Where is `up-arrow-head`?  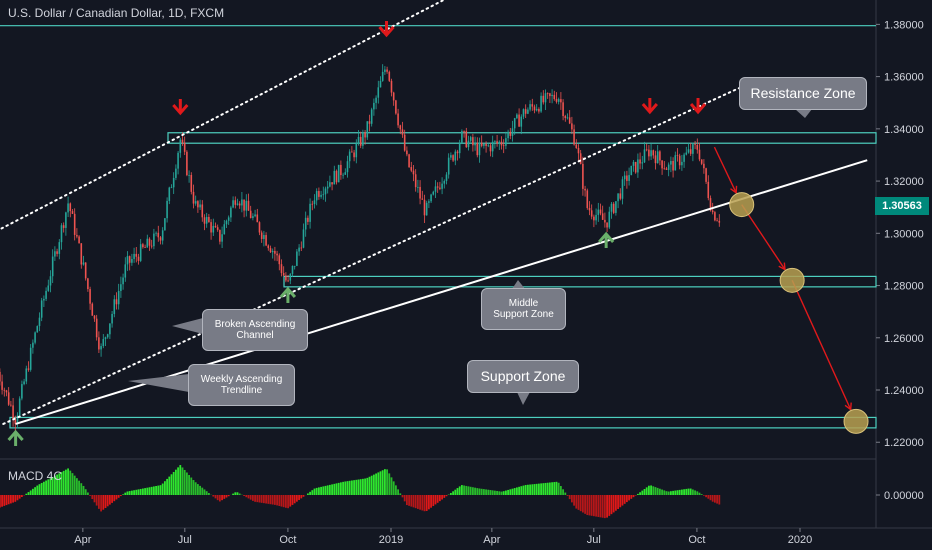 up-arrow-head is located at coordinates (606, 237).